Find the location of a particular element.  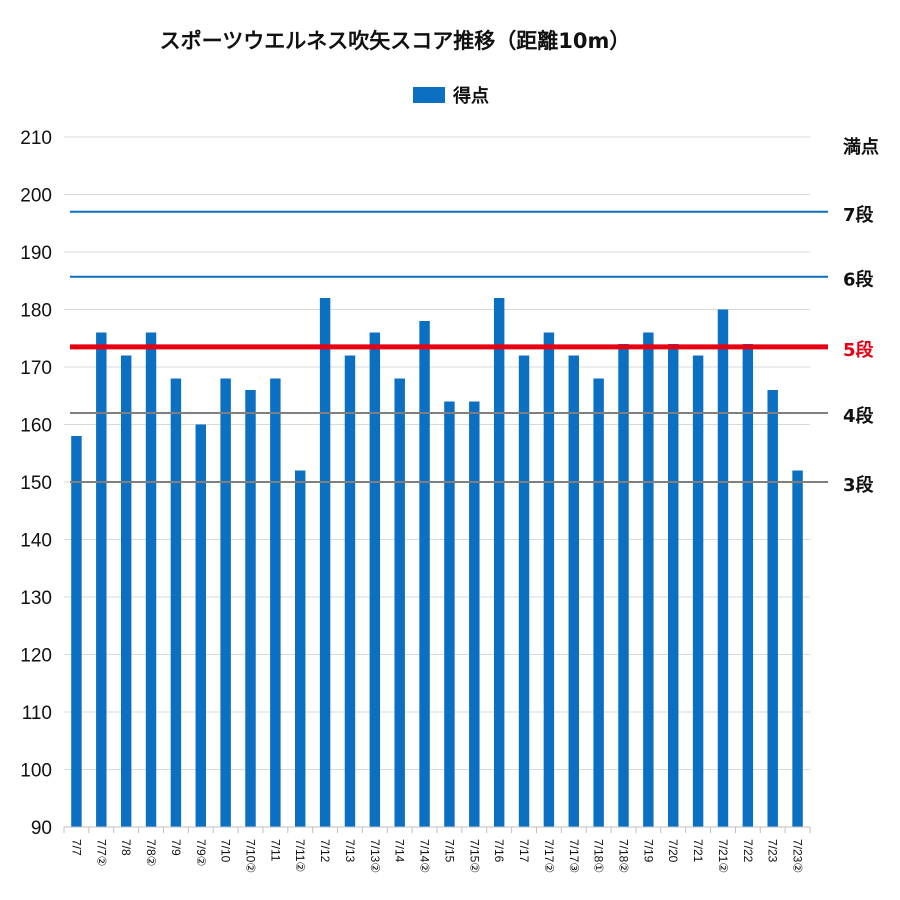

x-tick-label: 7/17③ is located at coordinates (574, 856).